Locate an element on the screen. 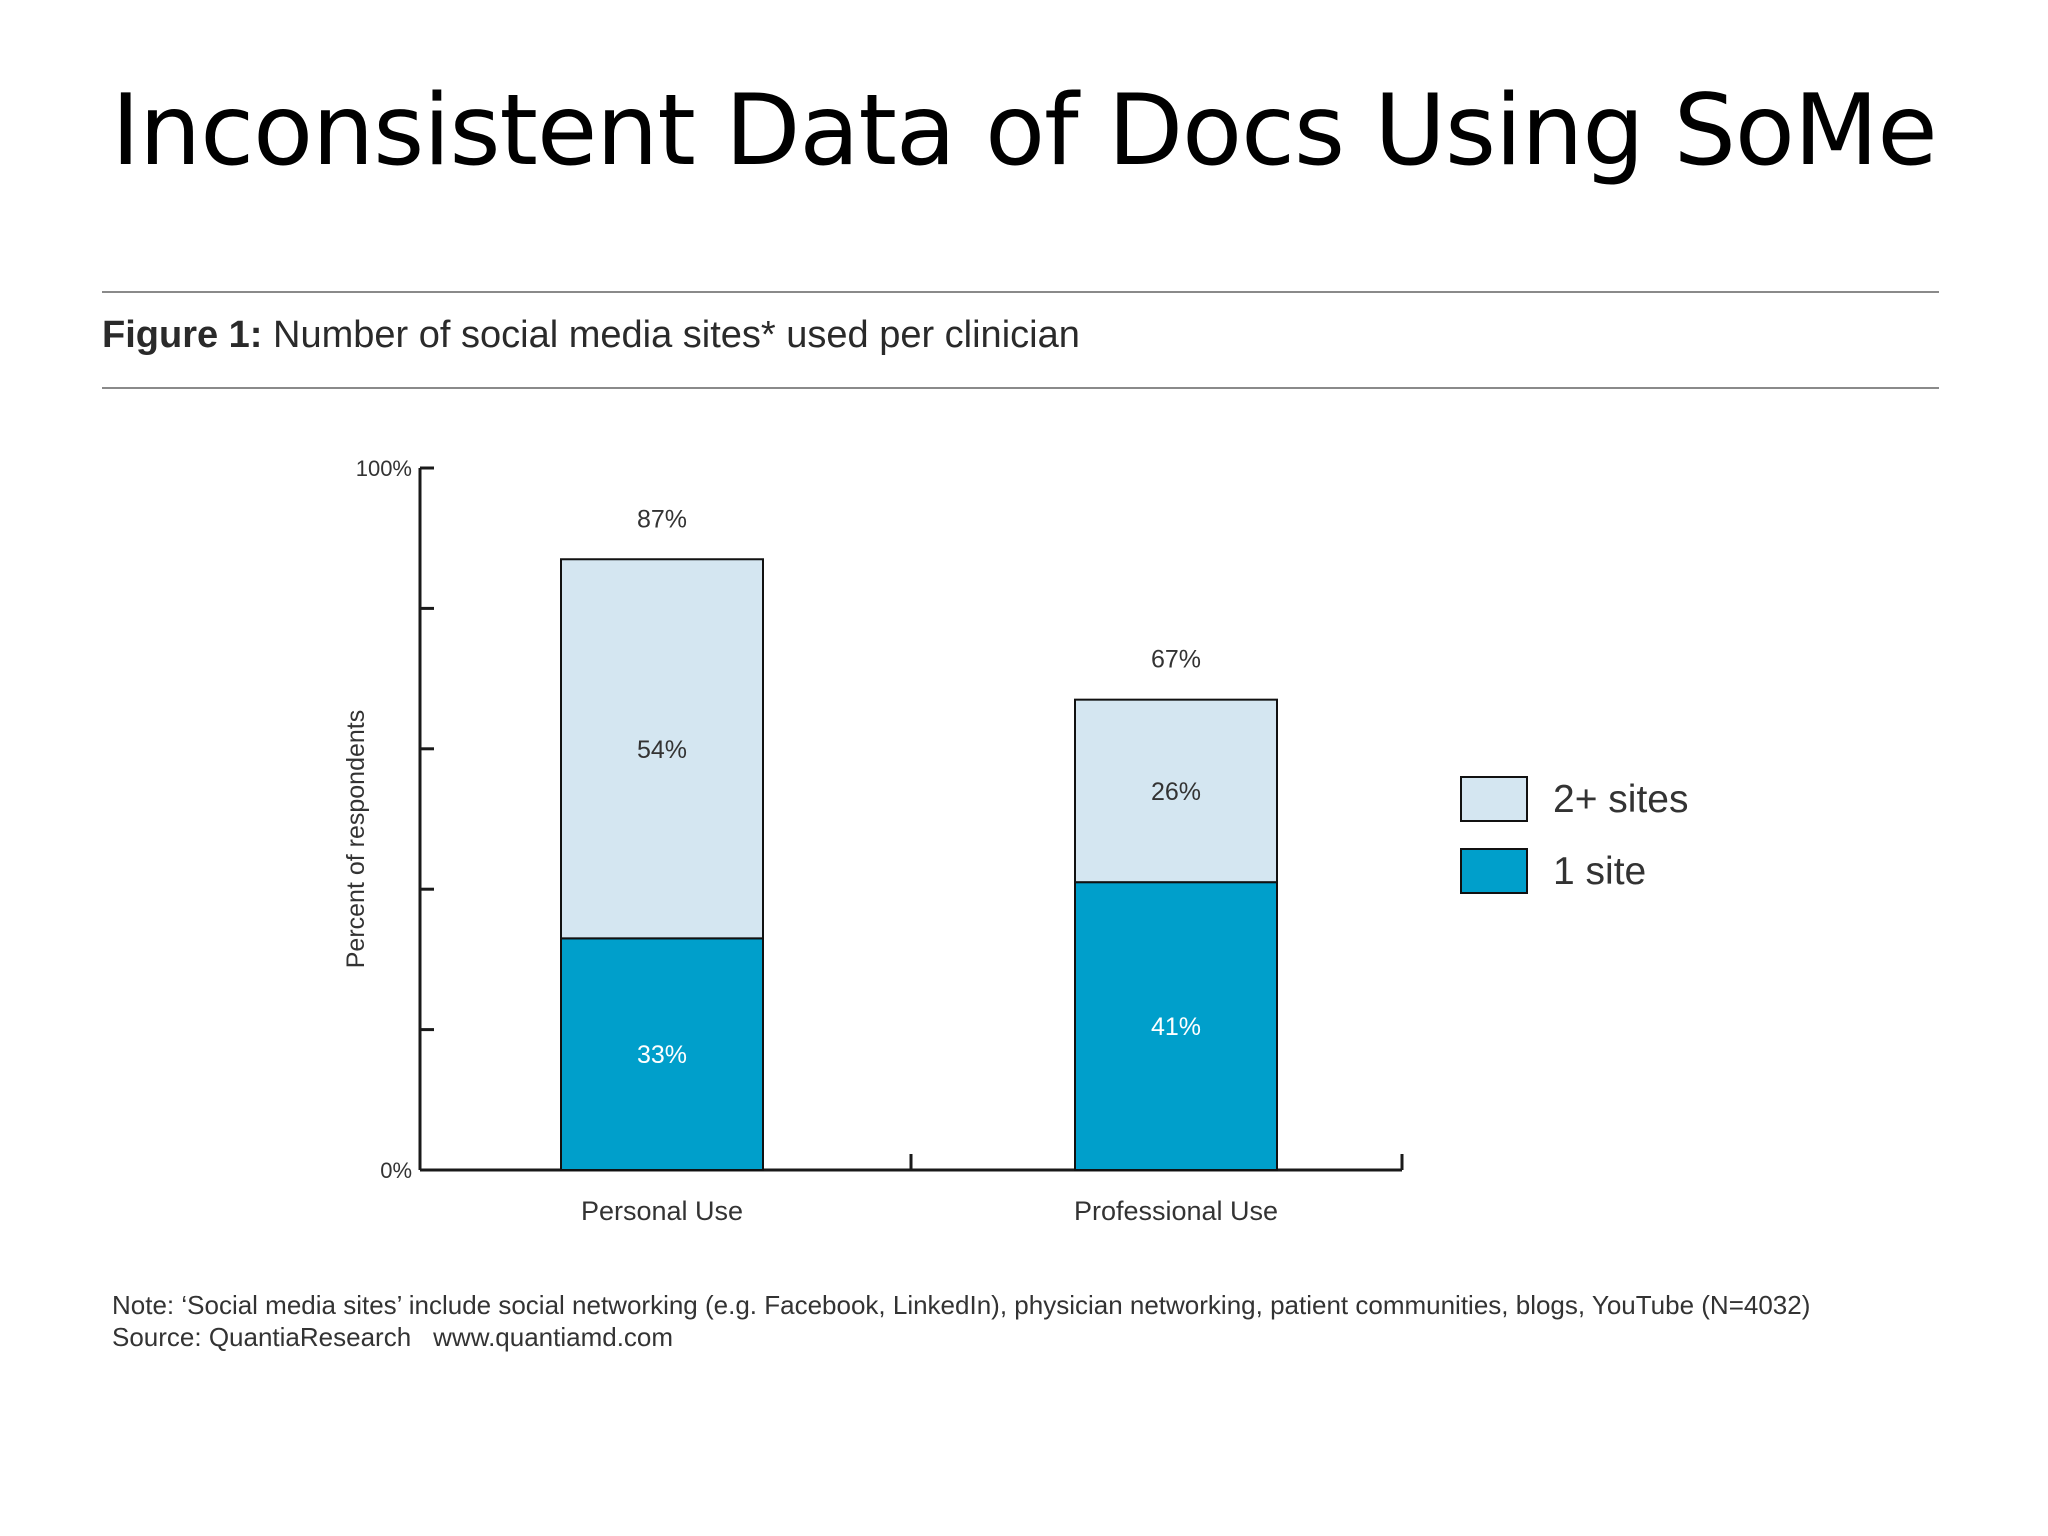 The height and width of the screenshot is (1536, 2048). bar-segment-label: 26% is located at coordinates (1176, 792).